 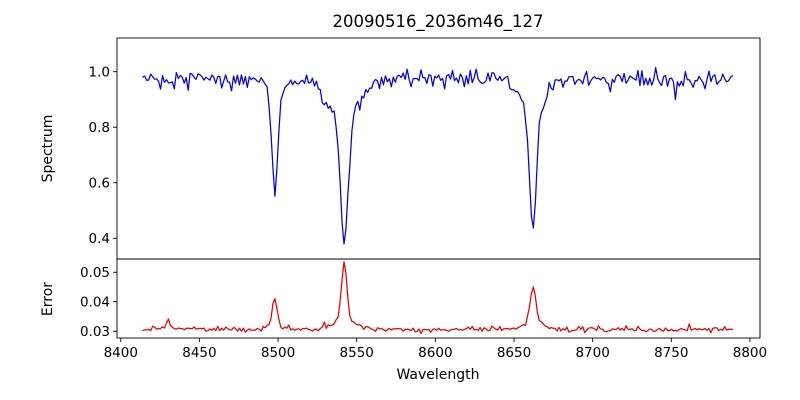 What do you see at coordinates (437, 375) in the screenshot?
I see `x-axis-label: Wavelength` at bounding box center [437, 375].